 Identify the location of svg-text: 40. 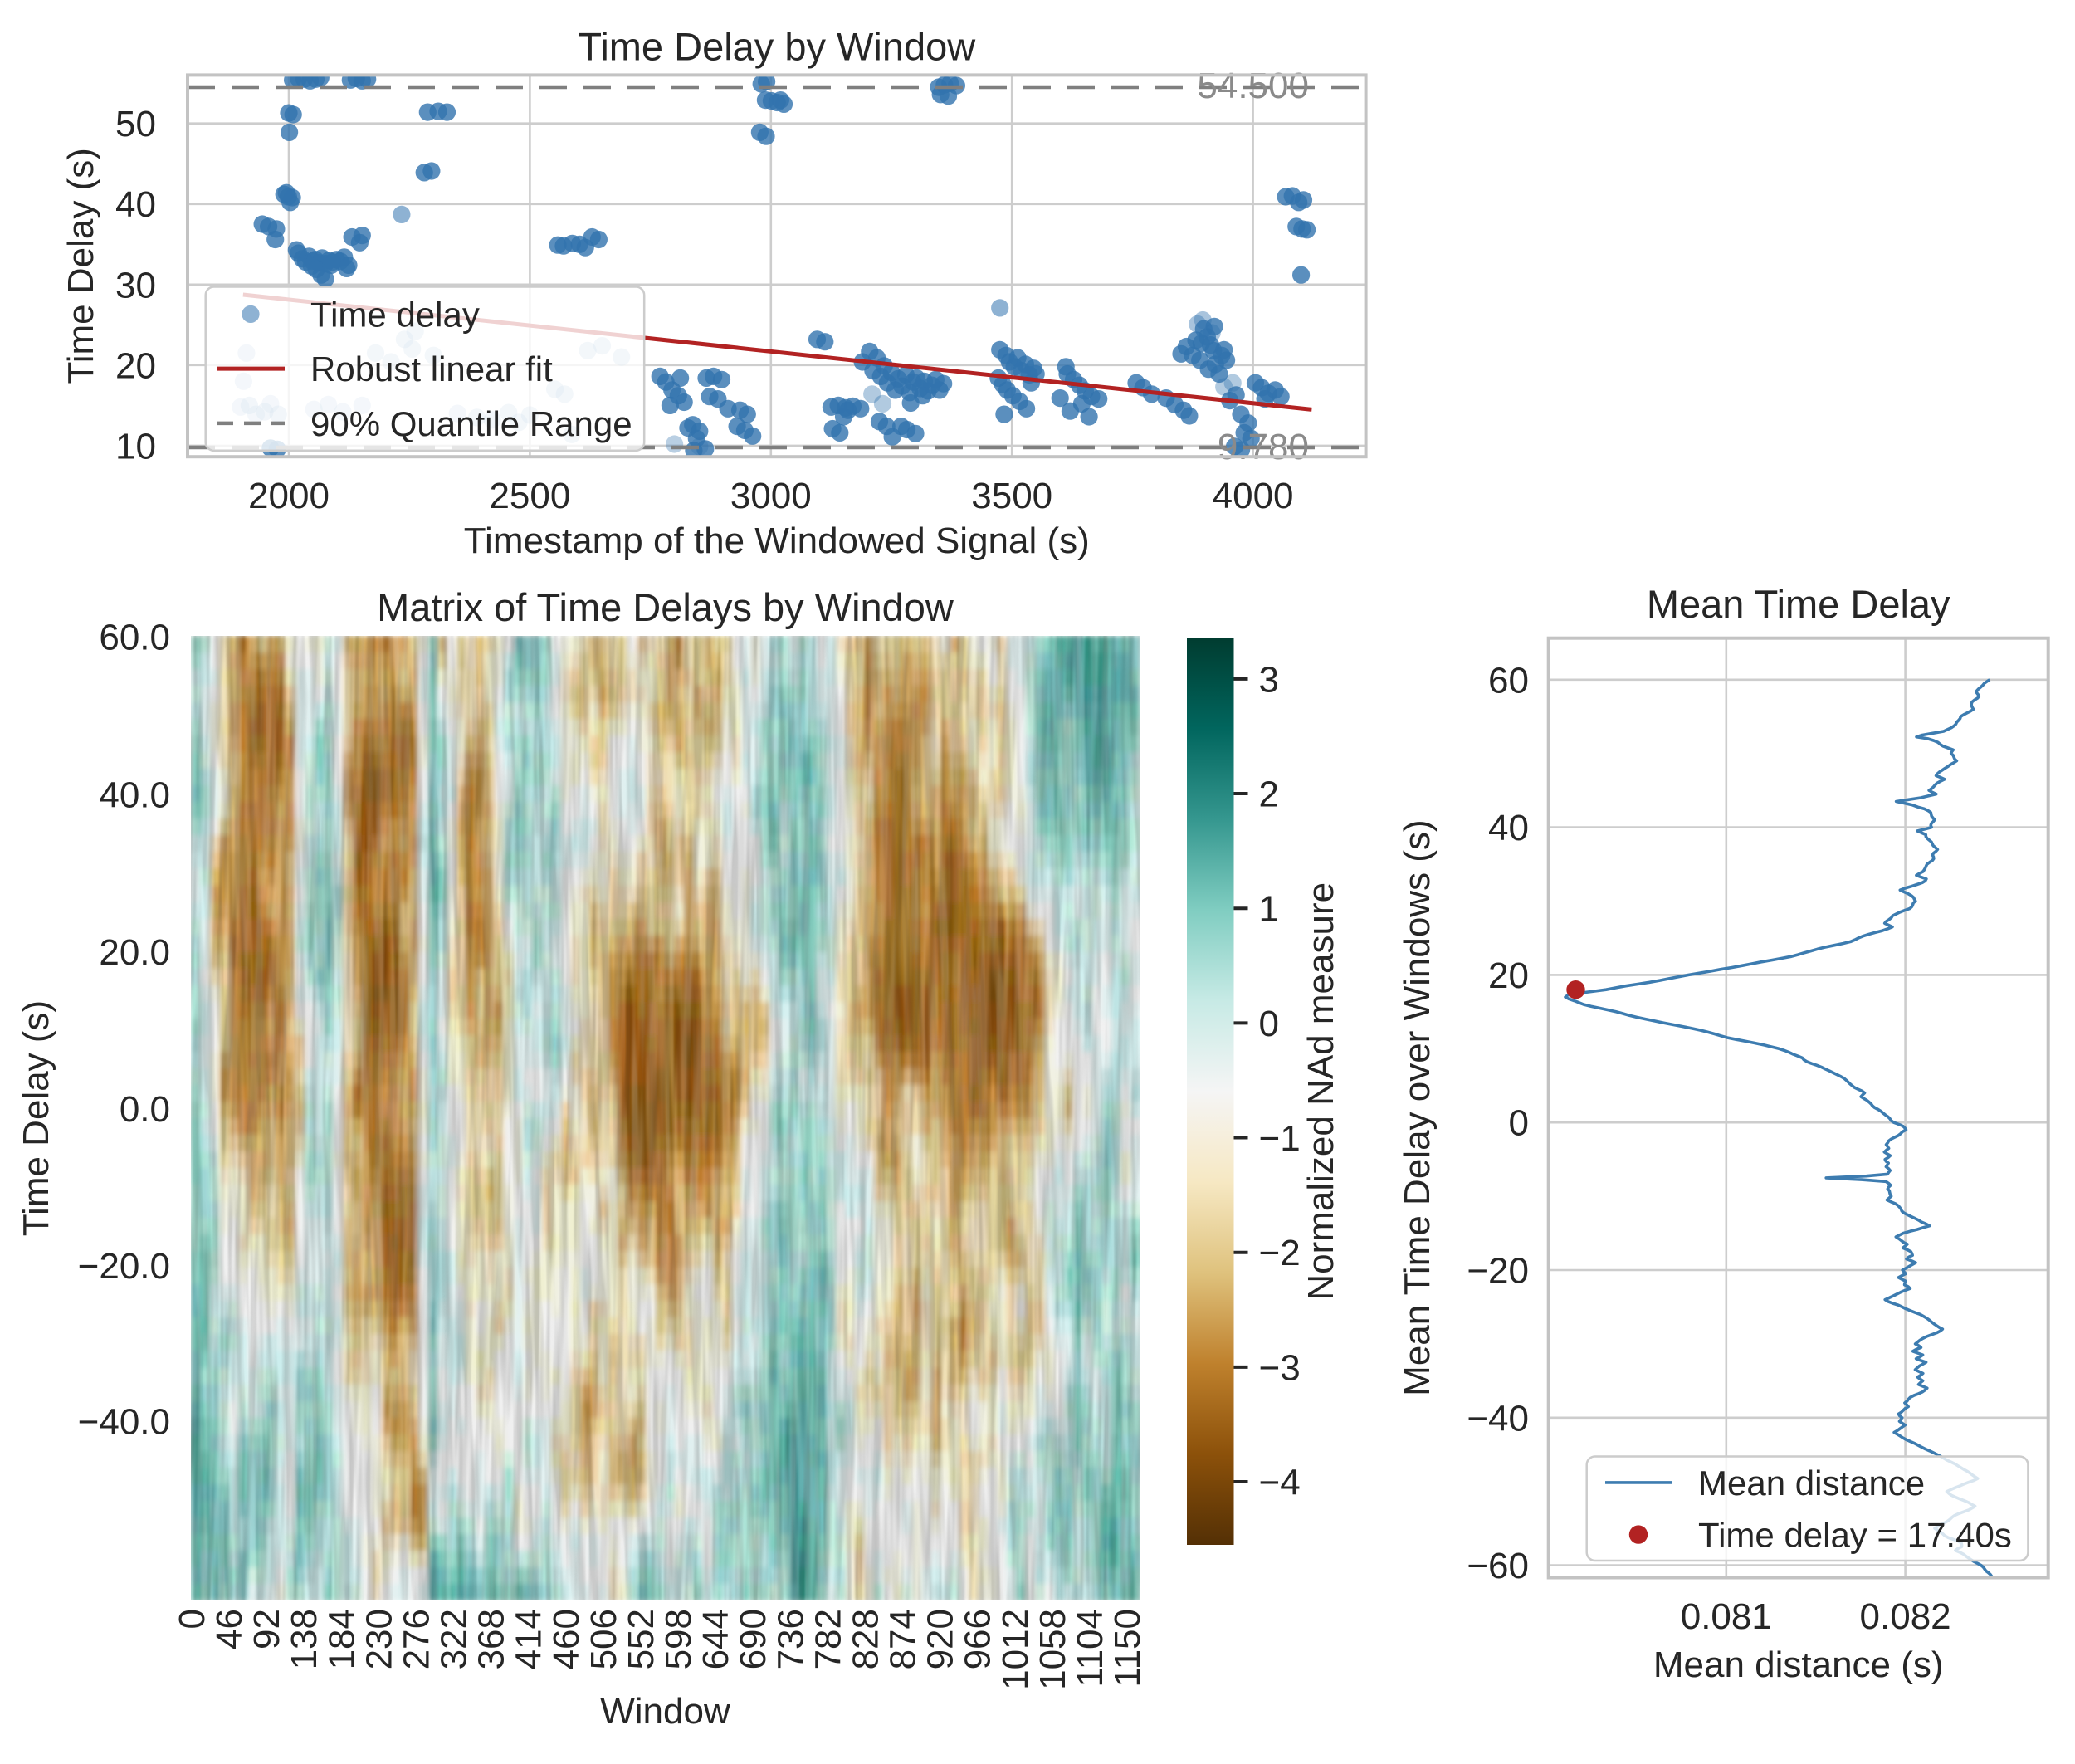
(135, 205).